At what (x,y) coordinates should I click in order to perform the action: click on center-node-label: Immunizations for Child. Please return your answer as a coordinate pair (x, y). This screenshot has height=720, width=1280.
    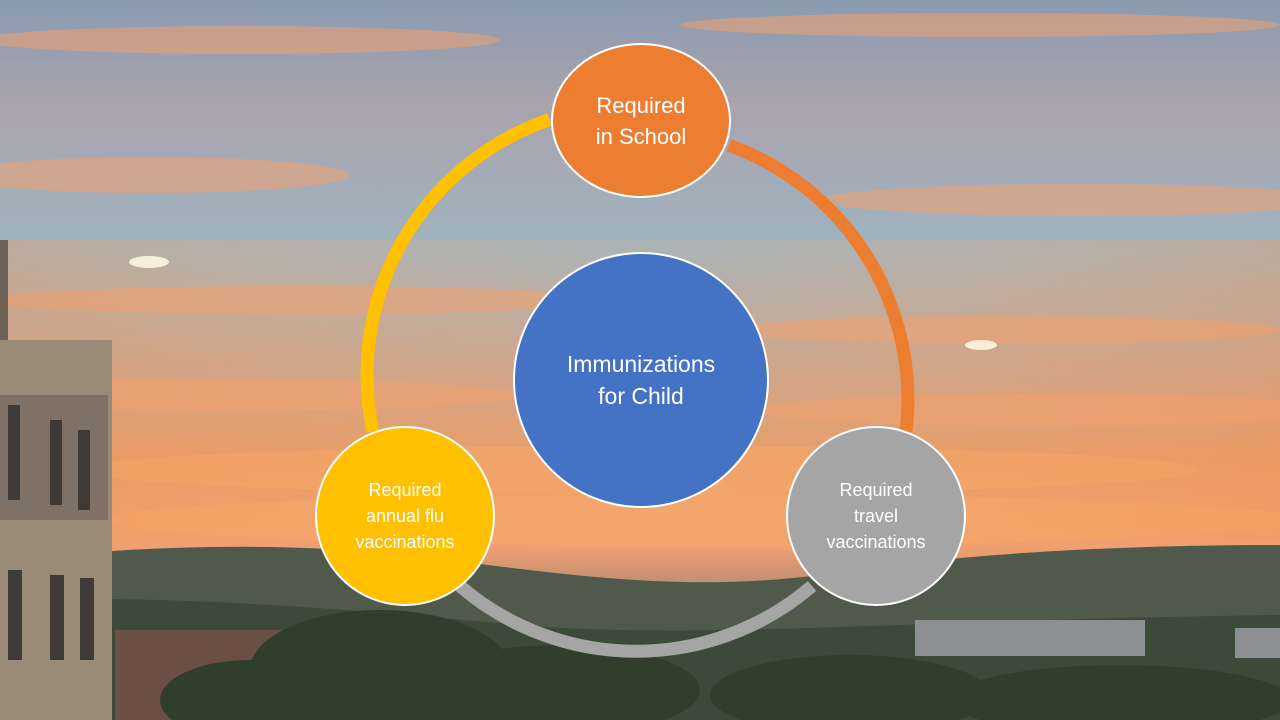
    Looking at the image, I should click on (641, 380).